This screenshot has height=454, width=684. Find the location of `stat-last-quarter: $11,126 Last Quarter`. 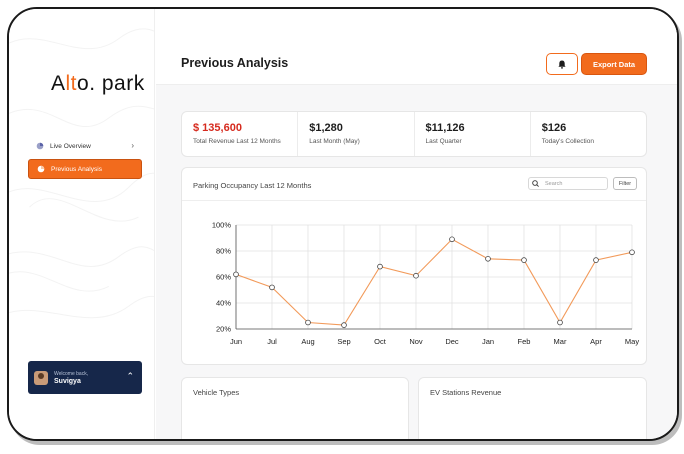

stat-last-quarter: $11,126 Last Quarter is located at coordinates (473, 134).